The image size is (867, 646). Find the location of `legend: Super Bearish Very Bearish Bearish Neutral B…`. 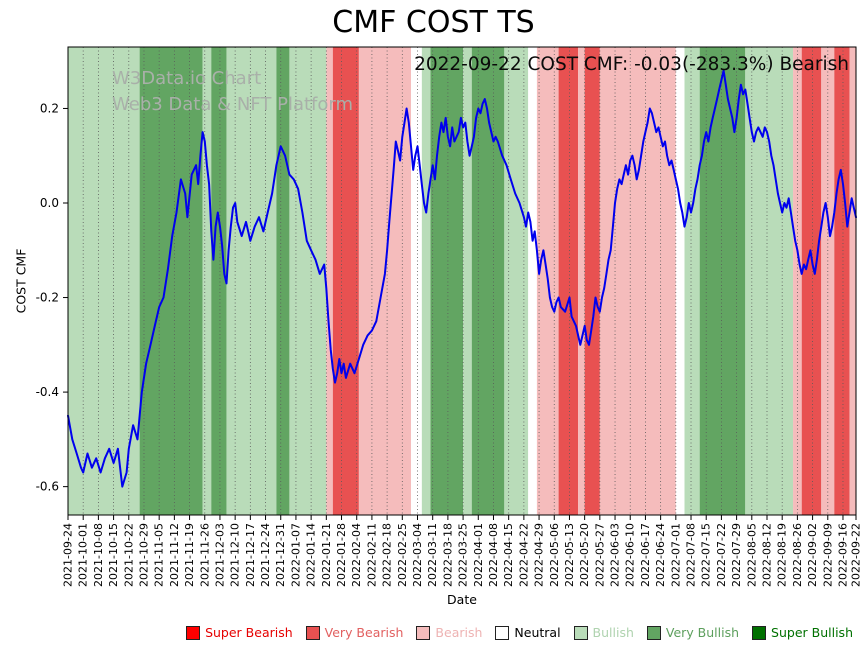

legend: Super Bearish Very Bearish Bearish Neutral B… is located at coordinates (426, 632).